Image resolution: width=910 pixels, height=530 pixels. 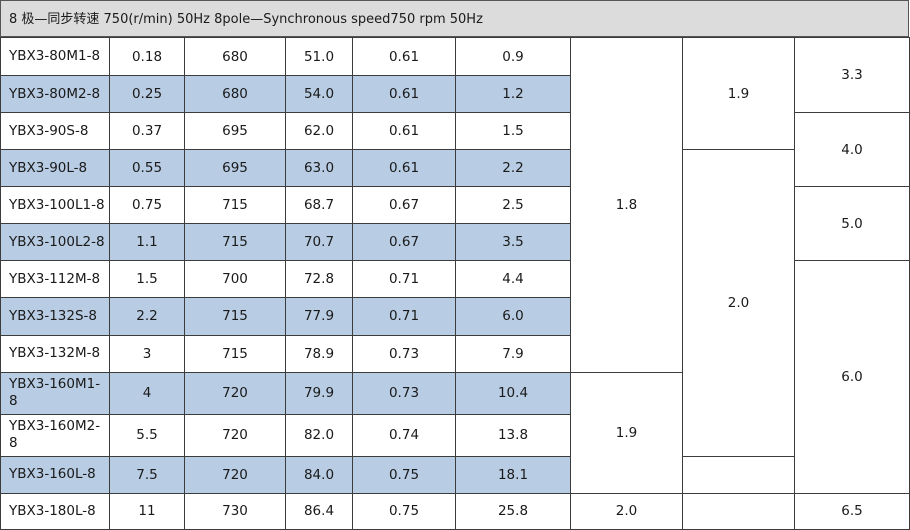 I want to click on value-cell: 13.8, so click(x=513, y=435).